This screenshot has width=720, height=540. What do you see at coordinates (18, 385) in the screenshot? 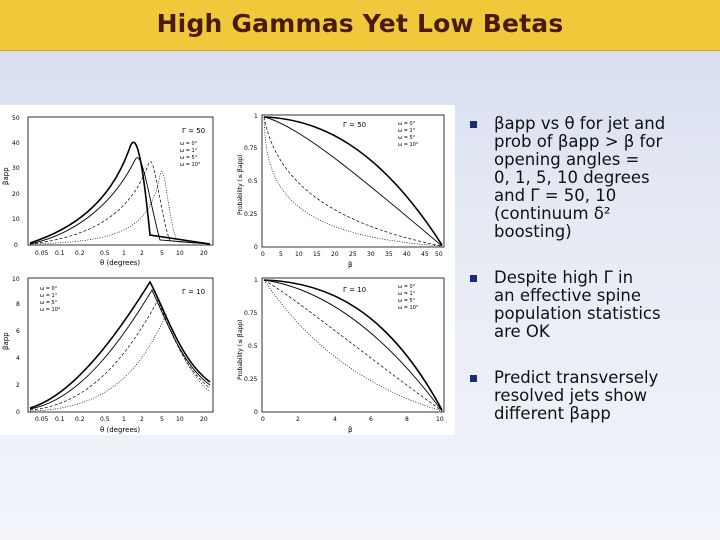
I see `y-tick: 2` at bounding box center [18, 385].